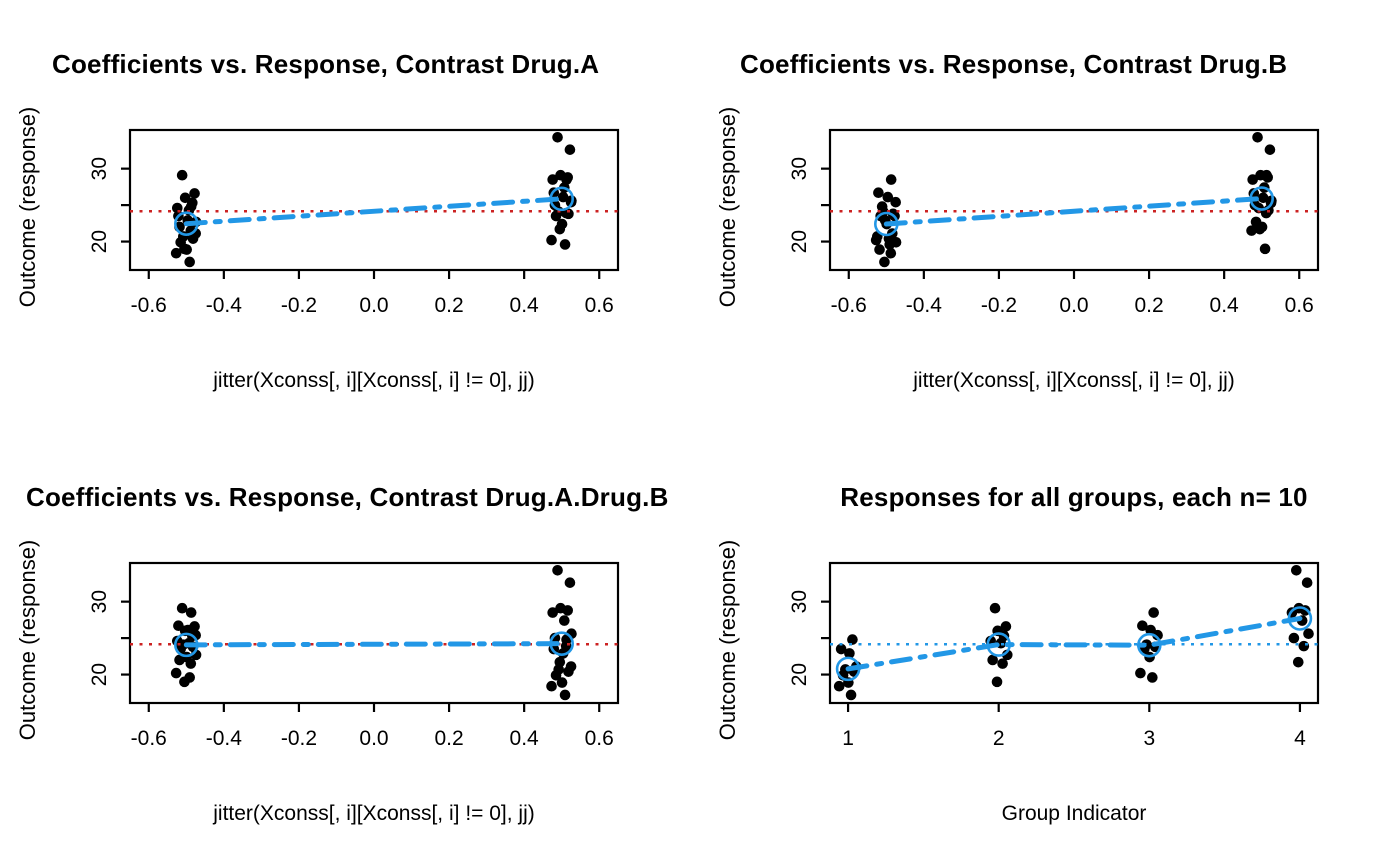 Image resolution: width=1400 pixels, height=866 pixels. Describe the element at coordinates (848, 738) in the screenshot. I see `x-axis-tick-label: 1` at that location.